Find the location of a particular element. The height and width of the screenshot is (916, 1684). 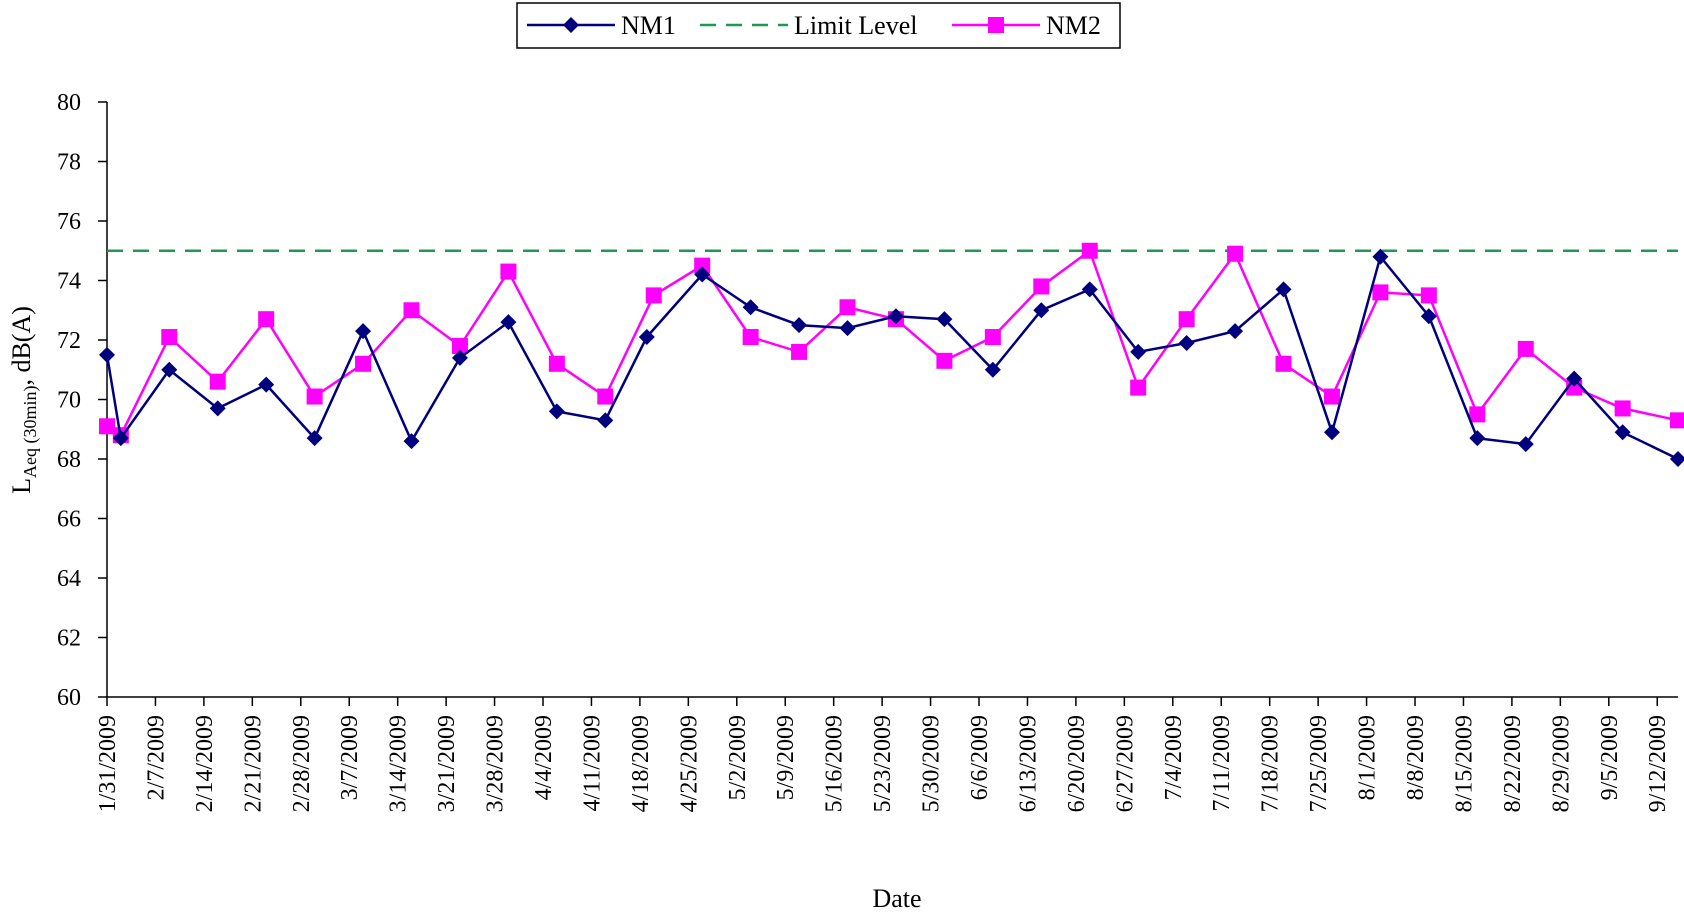

x-axis-title: Date is located at coordinates (896, 898).